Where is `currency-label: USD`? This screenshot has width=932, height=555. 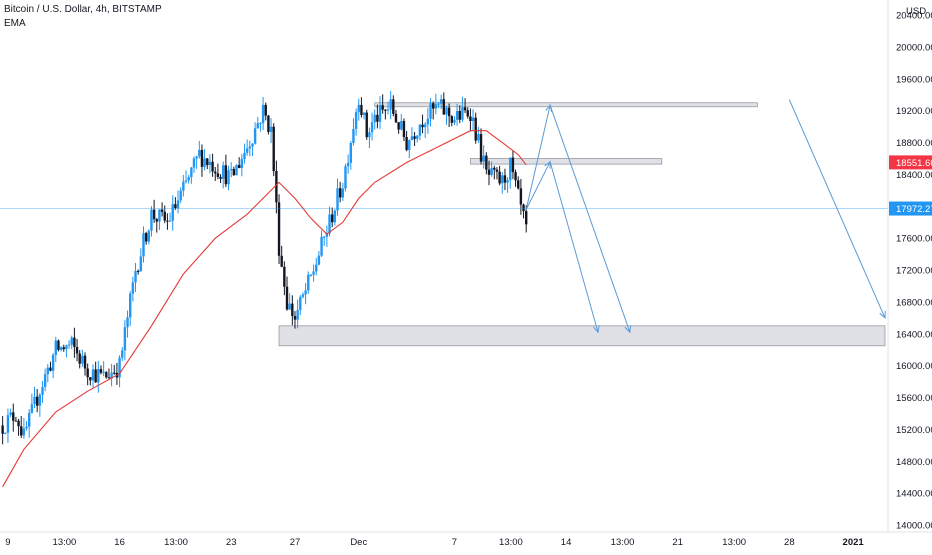
currency-label: USD is located at coordinates (916, 11).